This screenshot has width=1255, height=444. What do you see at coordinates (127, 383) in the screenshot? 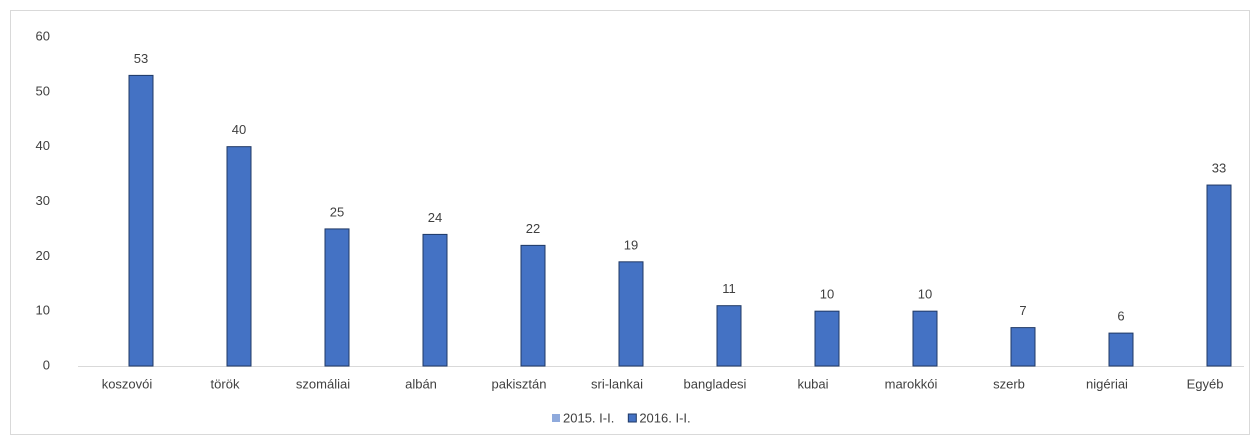
I see `x-tick-label: koszovói` at bounding box center [127, 383].